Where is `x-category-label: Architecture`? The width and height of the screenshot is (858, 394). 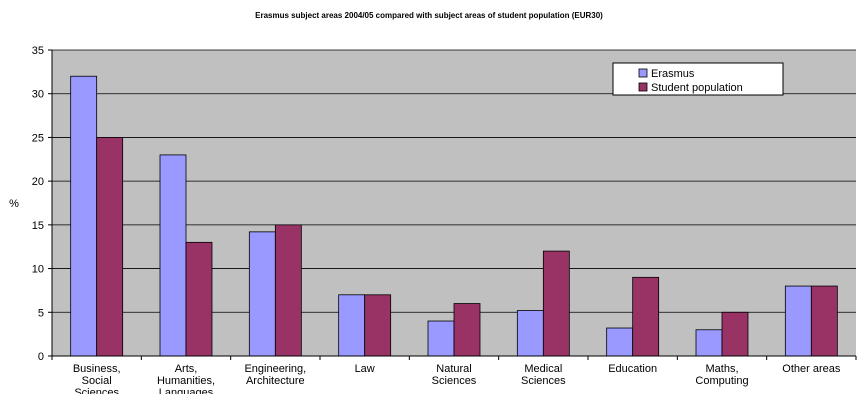
x-category-label: Architecture is located at coordinates (275, 381).